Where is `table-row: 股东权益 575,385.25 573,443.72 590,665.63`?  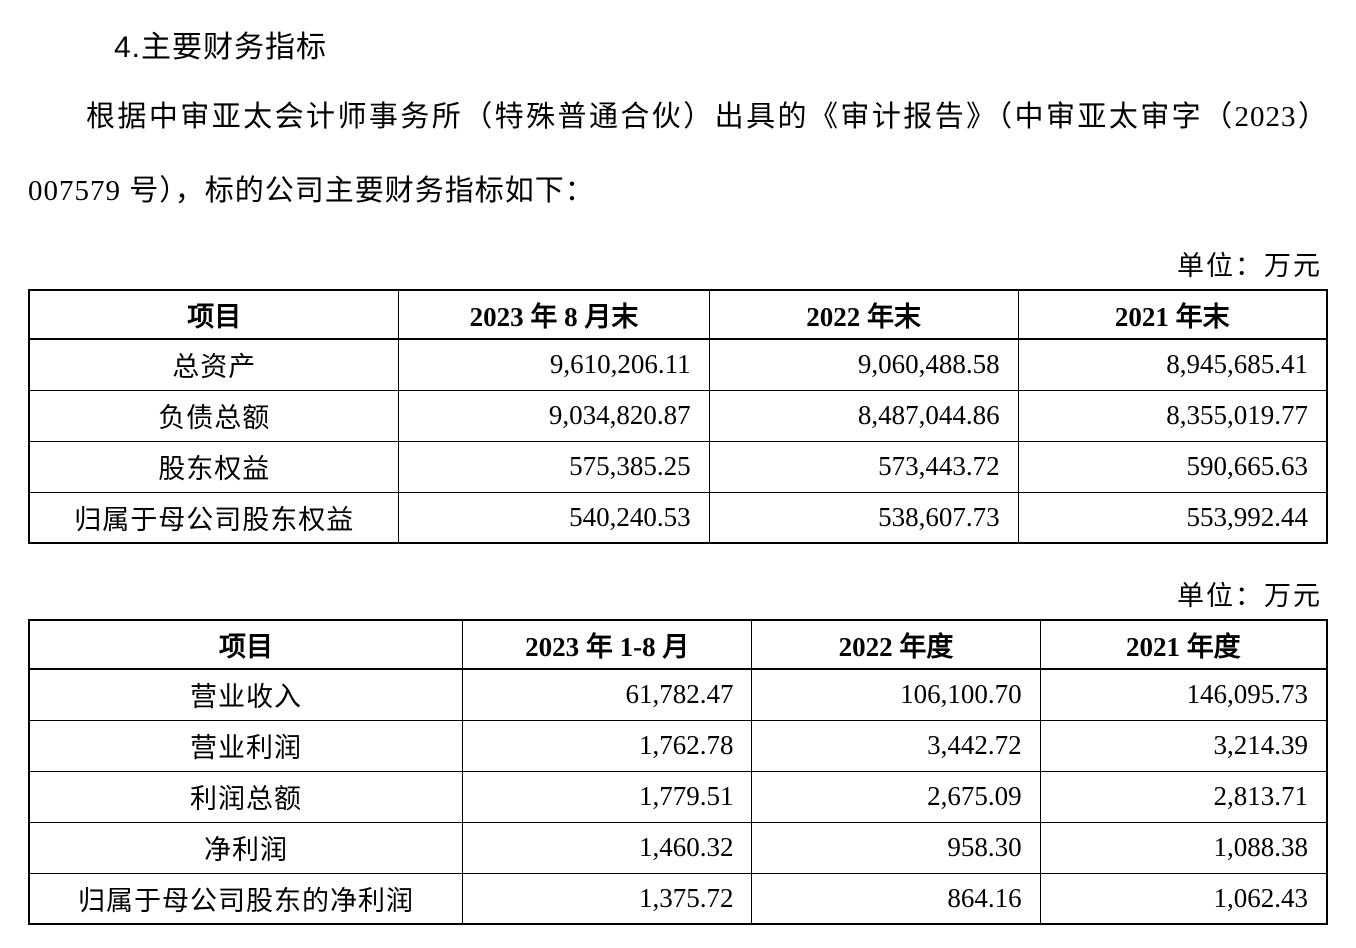 table-row: 股东权益 575,385.25 573,443.72 590,665.63 is located at coordinates (678, 466).